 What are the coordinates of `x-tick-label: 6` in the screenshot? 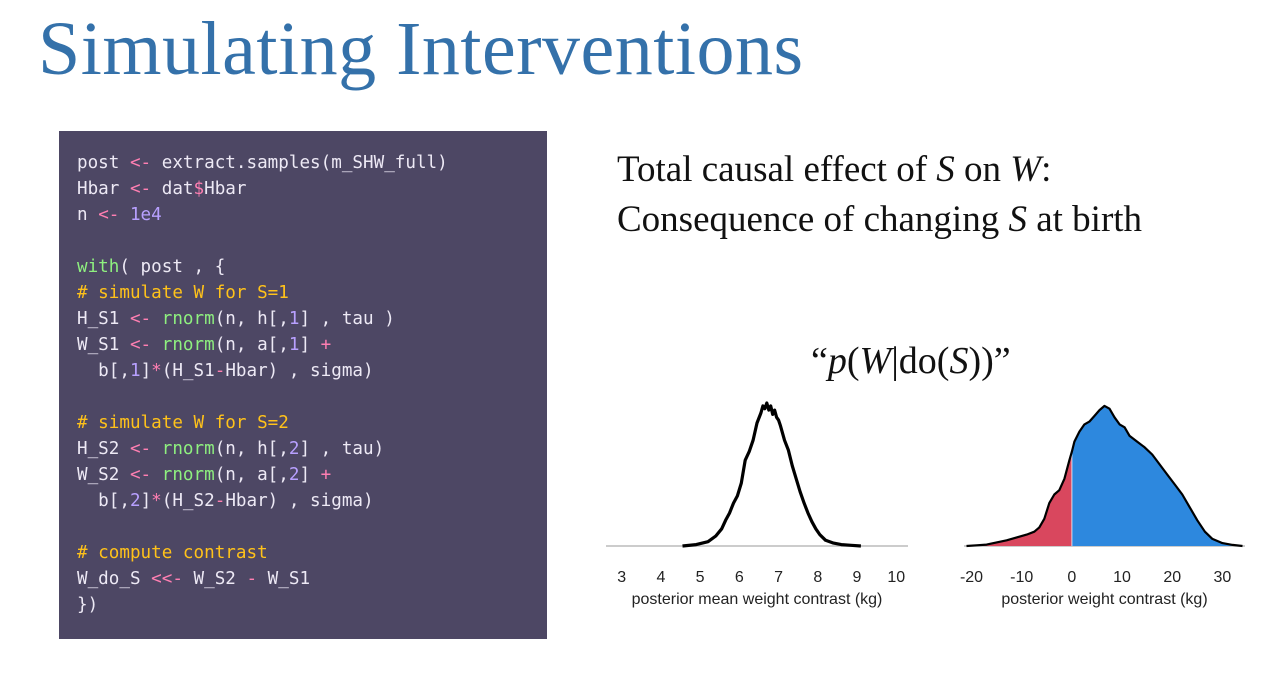 It's located at (739, 577).